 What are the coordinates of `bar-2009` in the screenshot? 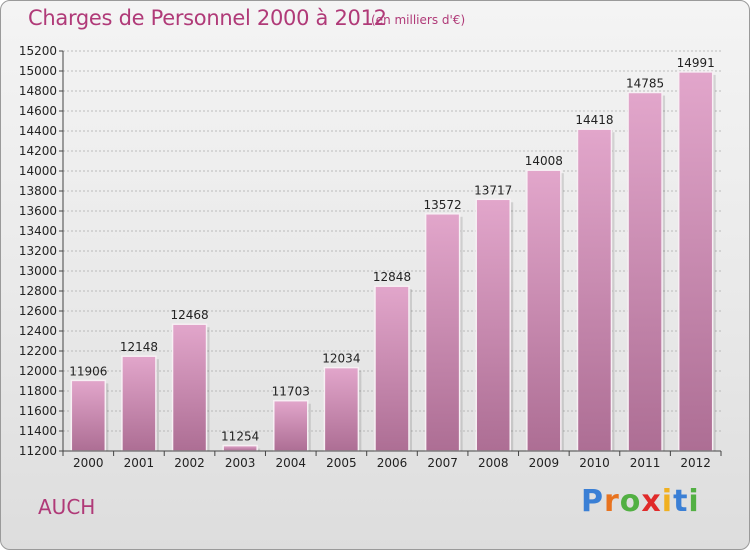 It's located at (544, 310).